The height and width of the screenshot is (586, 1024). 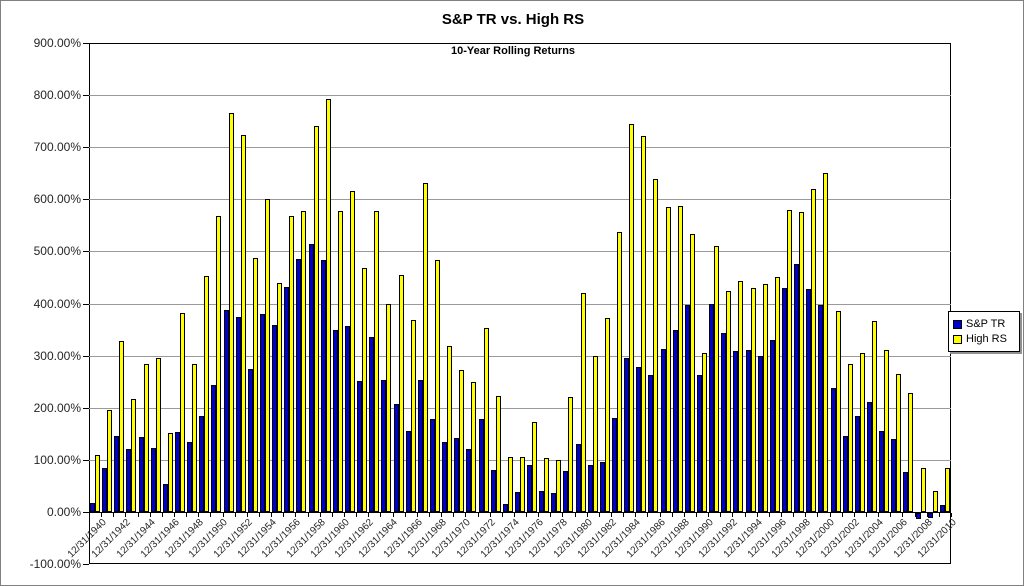 I want to click on legend-item-sp-tr: S&P TR, so click(x=984, y=324).